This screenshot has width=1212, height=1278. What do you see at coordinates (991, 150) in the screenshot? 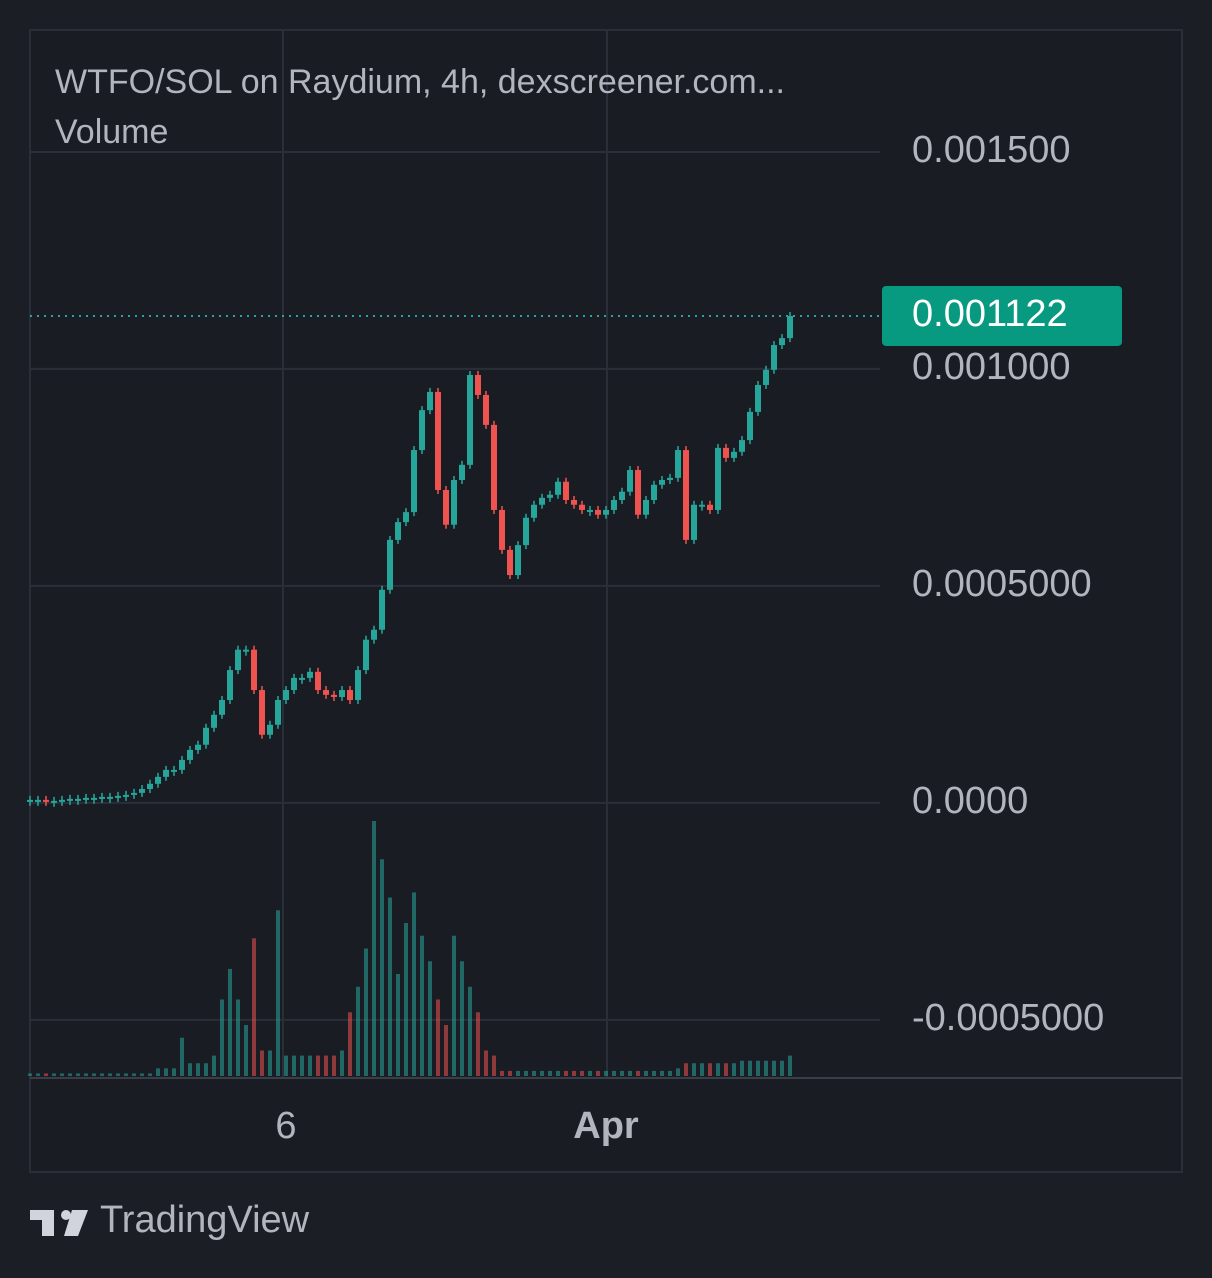
I see `y-tick-label: 0.001500` at bounding box center [991, 150].